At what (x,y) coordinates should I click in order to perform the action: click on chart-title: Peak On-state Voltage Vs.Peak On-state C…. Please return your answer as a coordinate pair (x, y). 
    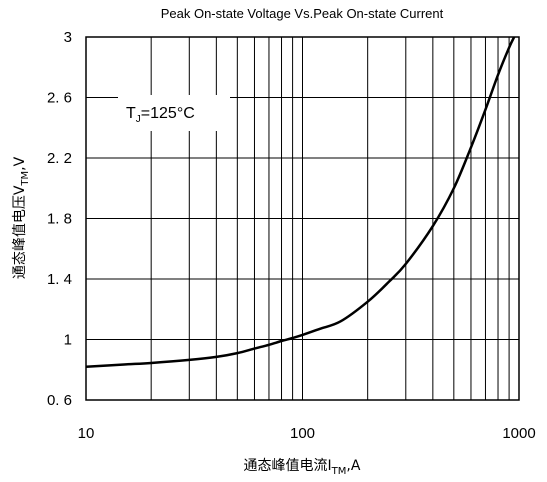
    Looking at the image, I should click on (302, 13).